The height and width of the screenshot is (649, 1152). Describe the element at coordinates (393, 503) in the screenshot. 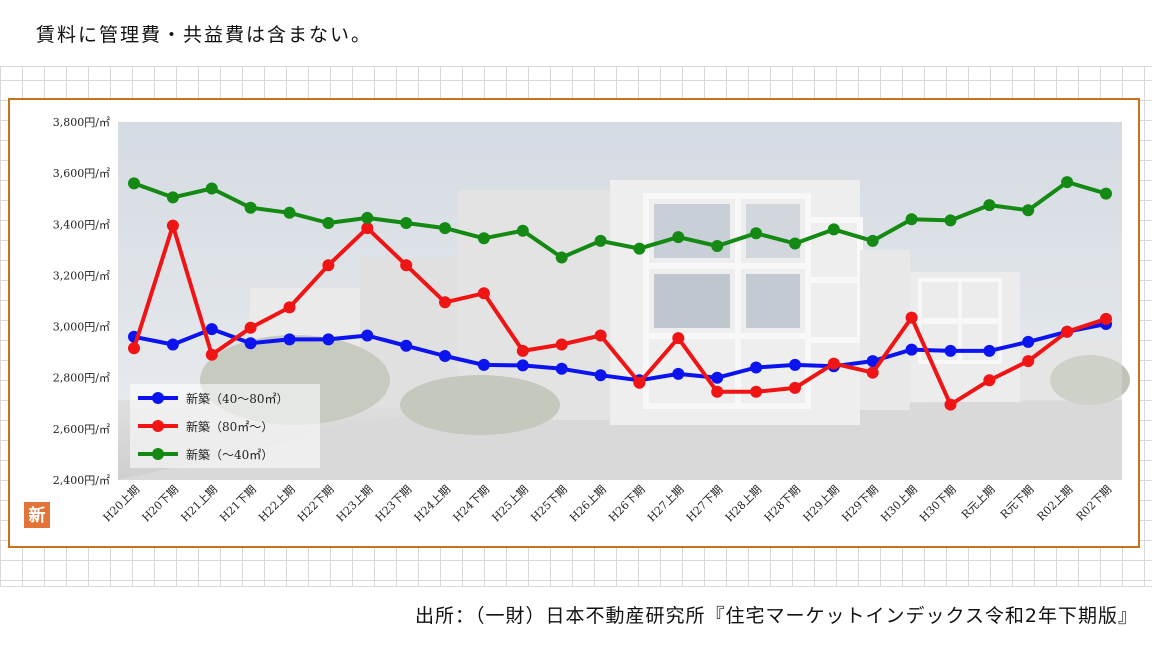

I see `x-tick-label: H23下期` at that location.